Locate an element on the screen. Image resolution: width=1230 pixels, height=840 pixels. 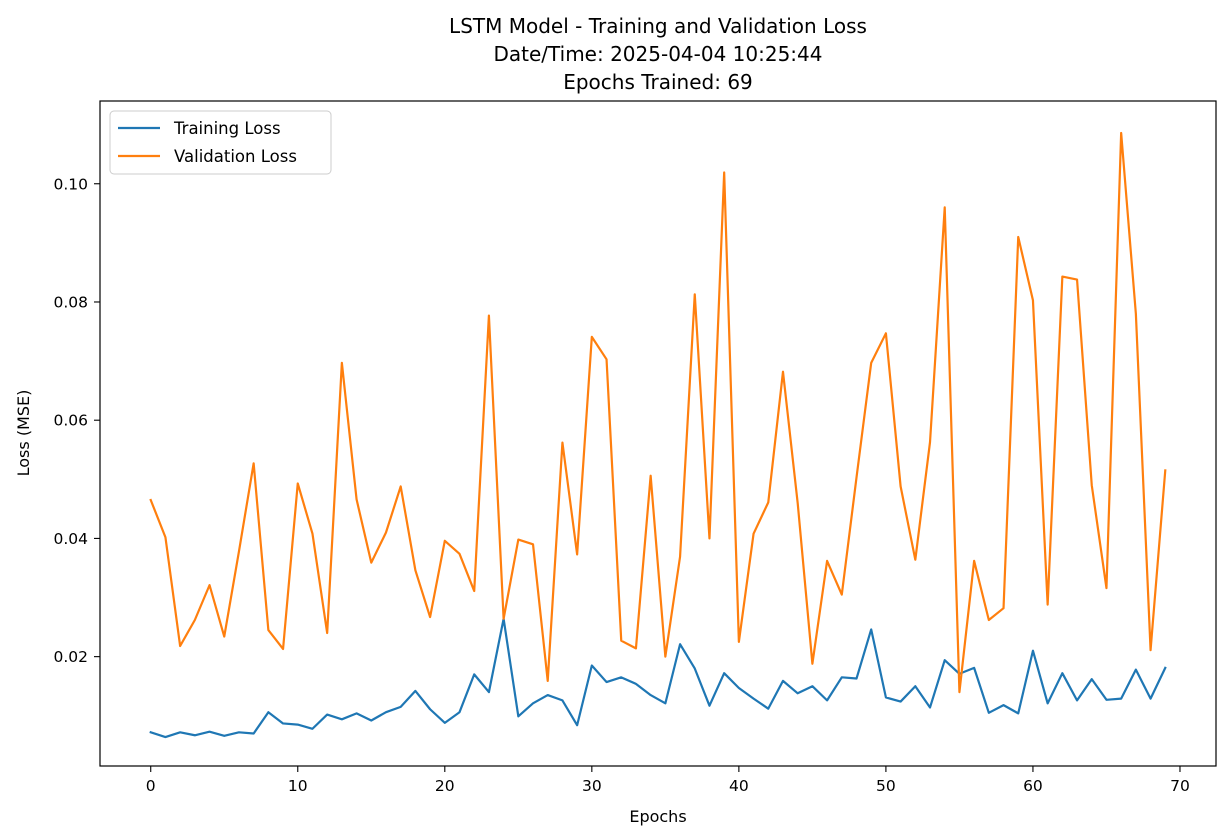
legend-box is located at coordinates (220, 142).